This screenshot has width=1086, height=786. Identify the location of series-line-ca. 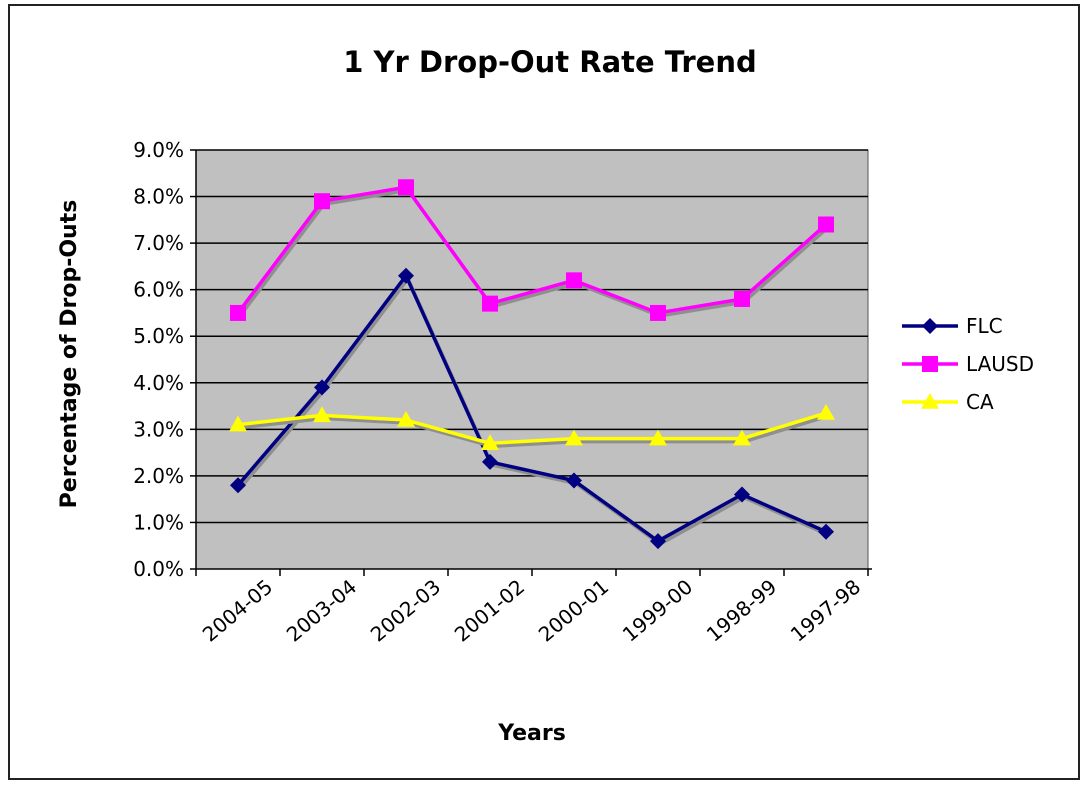
(532, 428).